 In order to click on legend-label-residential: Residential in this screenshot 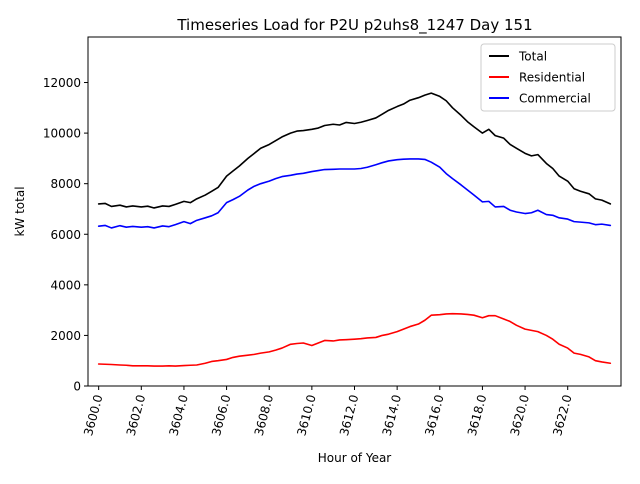, I will do `click(552, 78)`.